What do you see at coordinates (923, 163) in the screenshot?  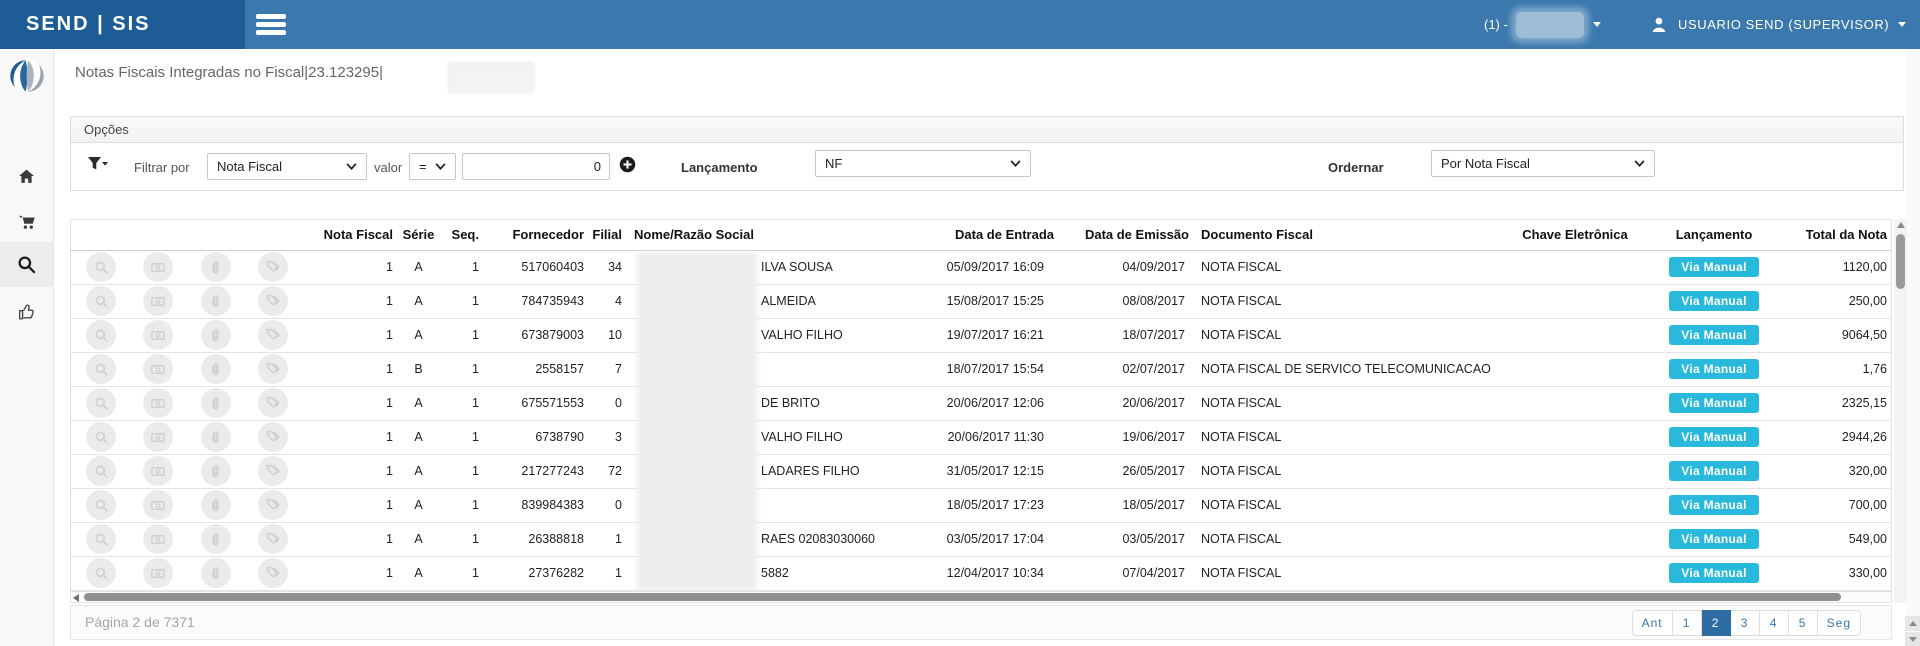 I see `lancamento-select: NF` at bounding box center [923, 163].